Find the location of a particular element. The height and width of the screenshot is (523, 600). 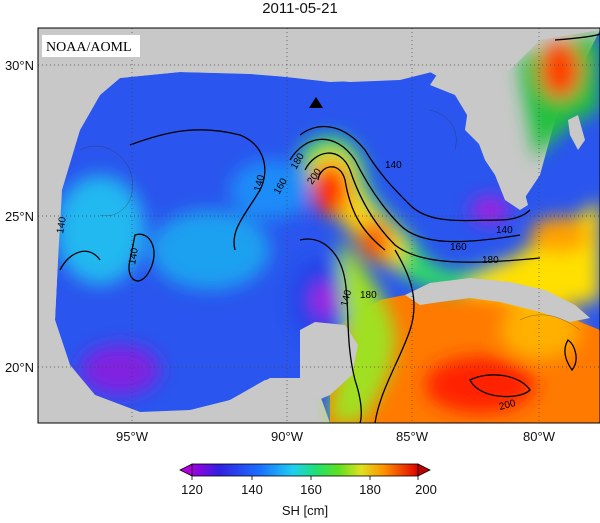

triangle-marker is located at coordinates (316, 102).